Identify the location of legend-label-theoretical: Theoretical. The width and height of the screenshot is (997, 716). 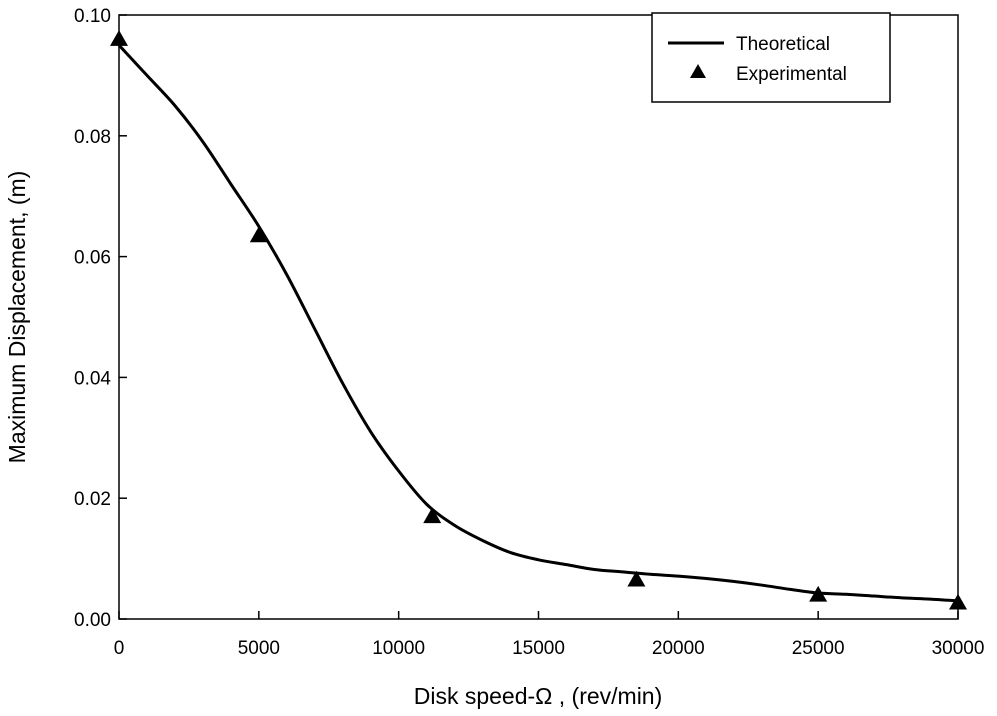
(783, 44).